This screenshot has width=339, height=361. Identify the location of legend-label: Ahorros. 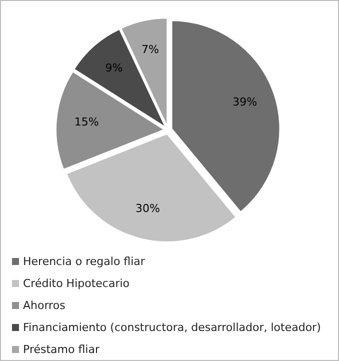
(44, 305).